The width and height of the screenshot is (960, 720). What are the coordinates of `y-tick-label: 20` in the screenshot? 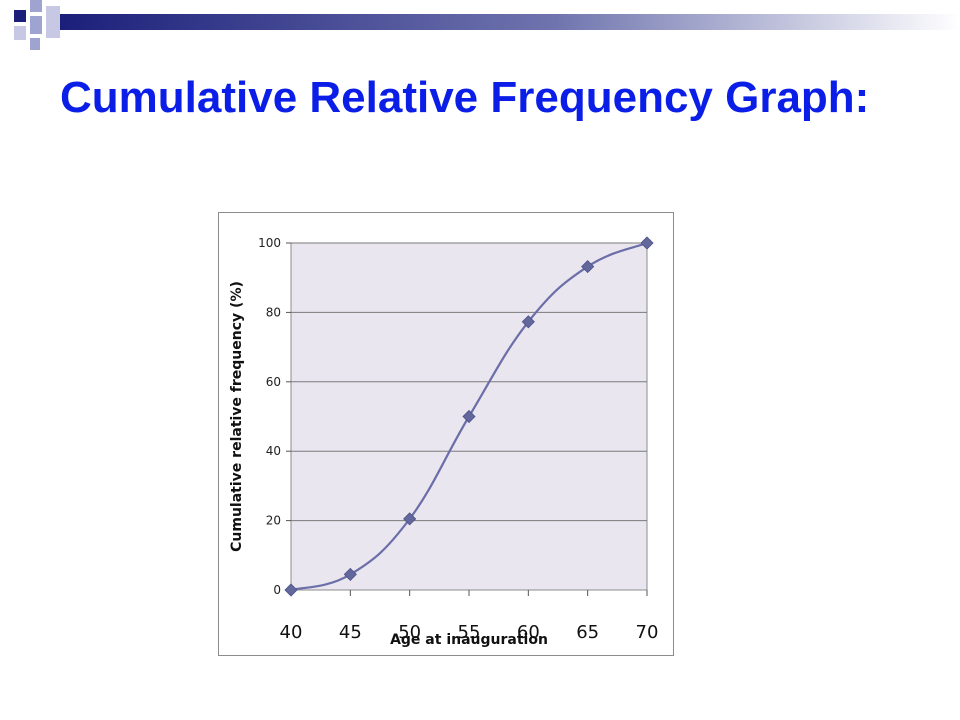 It's located at (273, 521).